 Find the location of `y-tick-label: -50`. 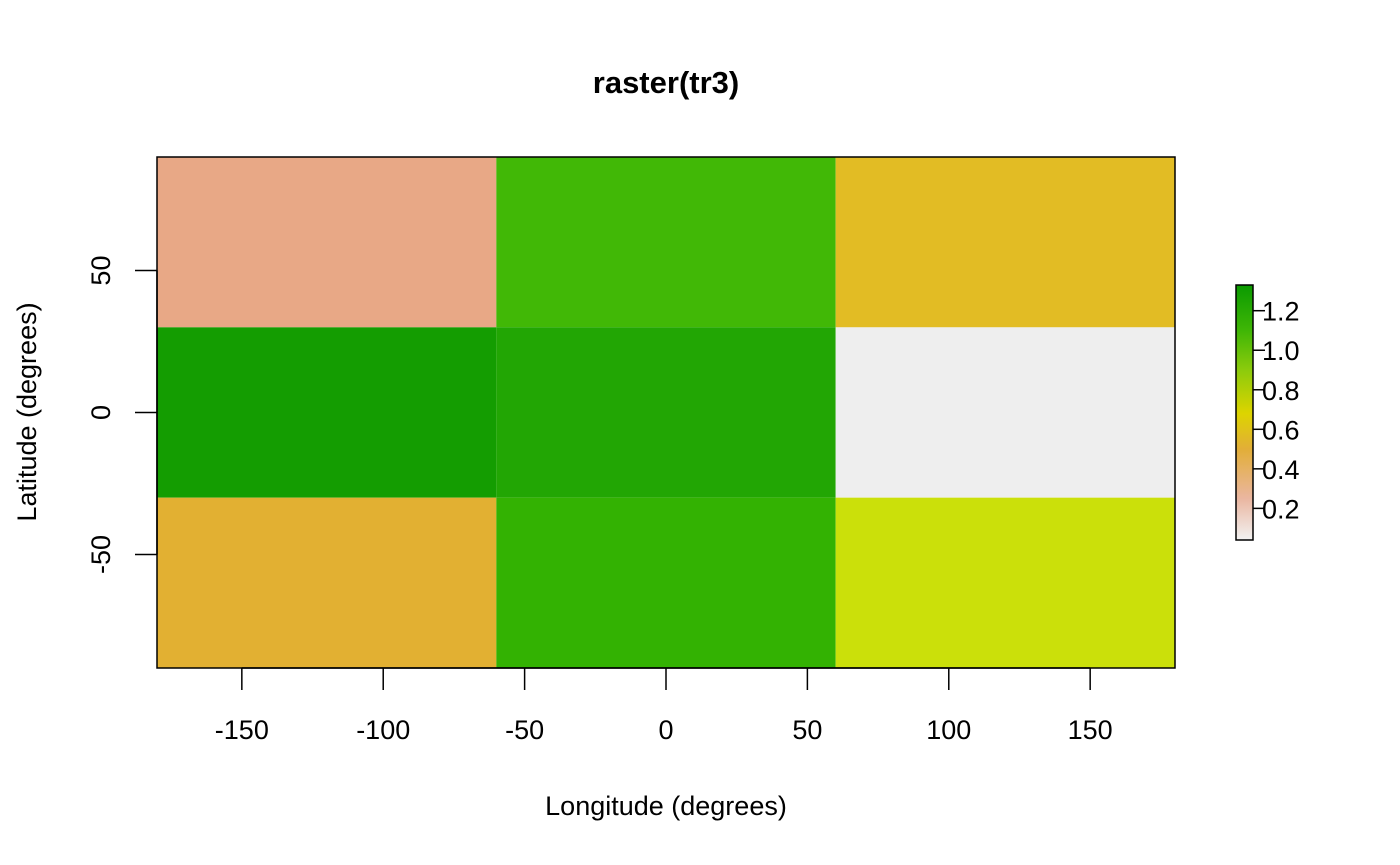

y-tick-label: -50 is located at coordinates (101, 554).